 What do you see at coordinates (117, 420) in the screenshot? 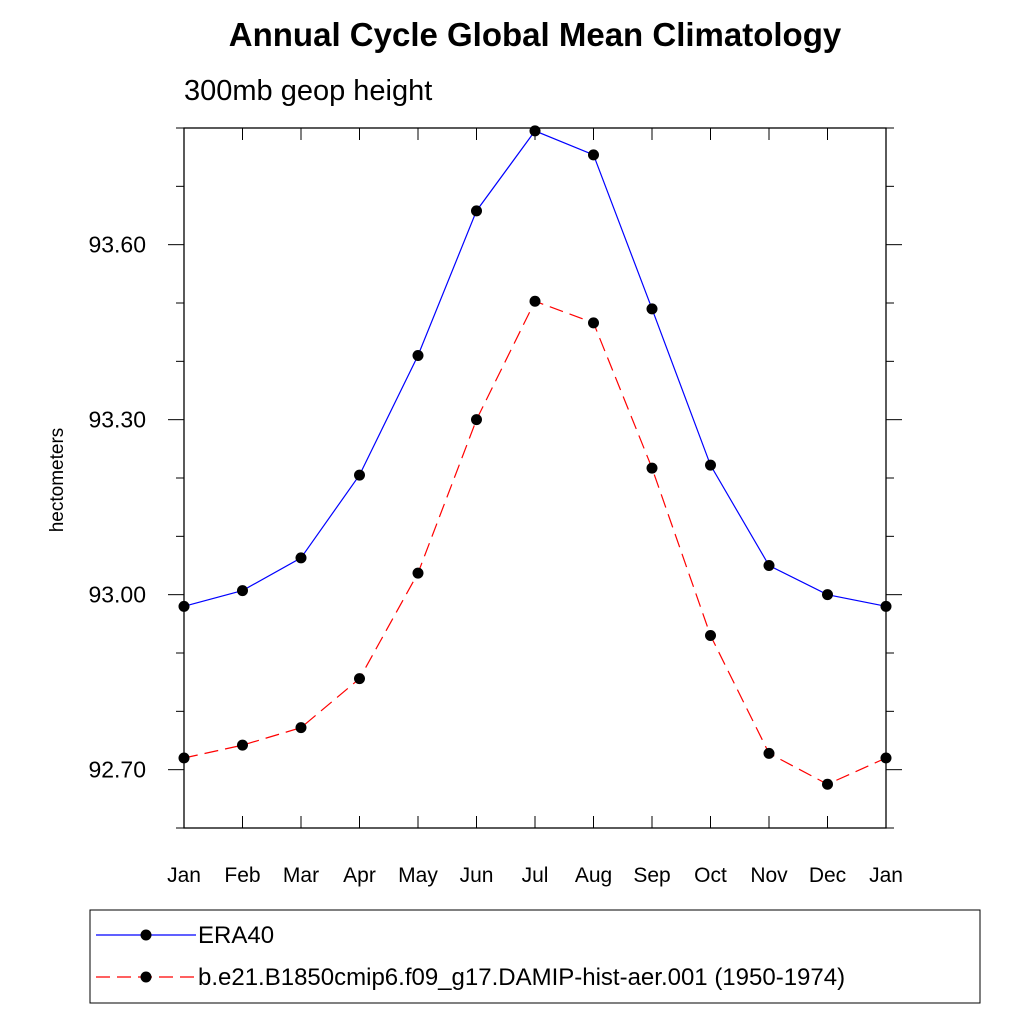
I see `y-tick-label: 93.30` at bounding box center [117, 420].